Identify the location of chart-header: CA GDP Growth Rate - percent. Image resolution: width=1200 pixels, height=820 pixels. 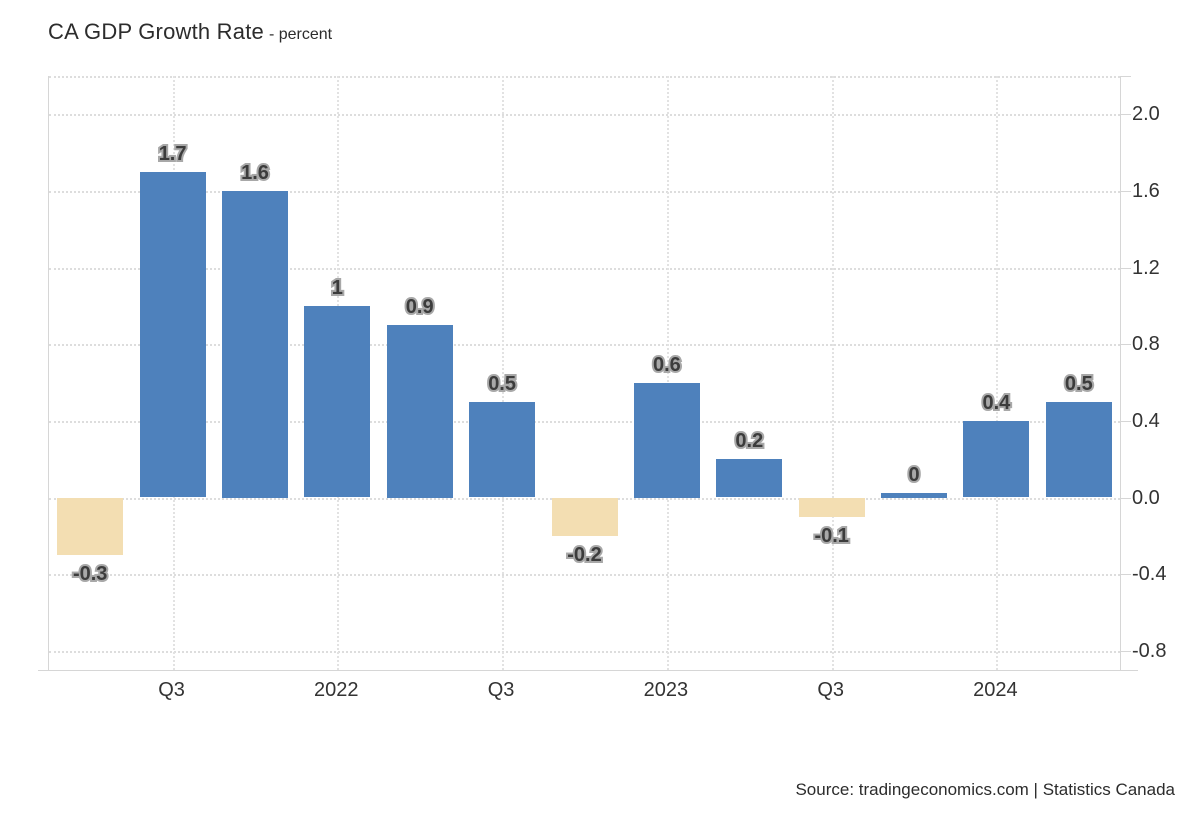
(190, 32).